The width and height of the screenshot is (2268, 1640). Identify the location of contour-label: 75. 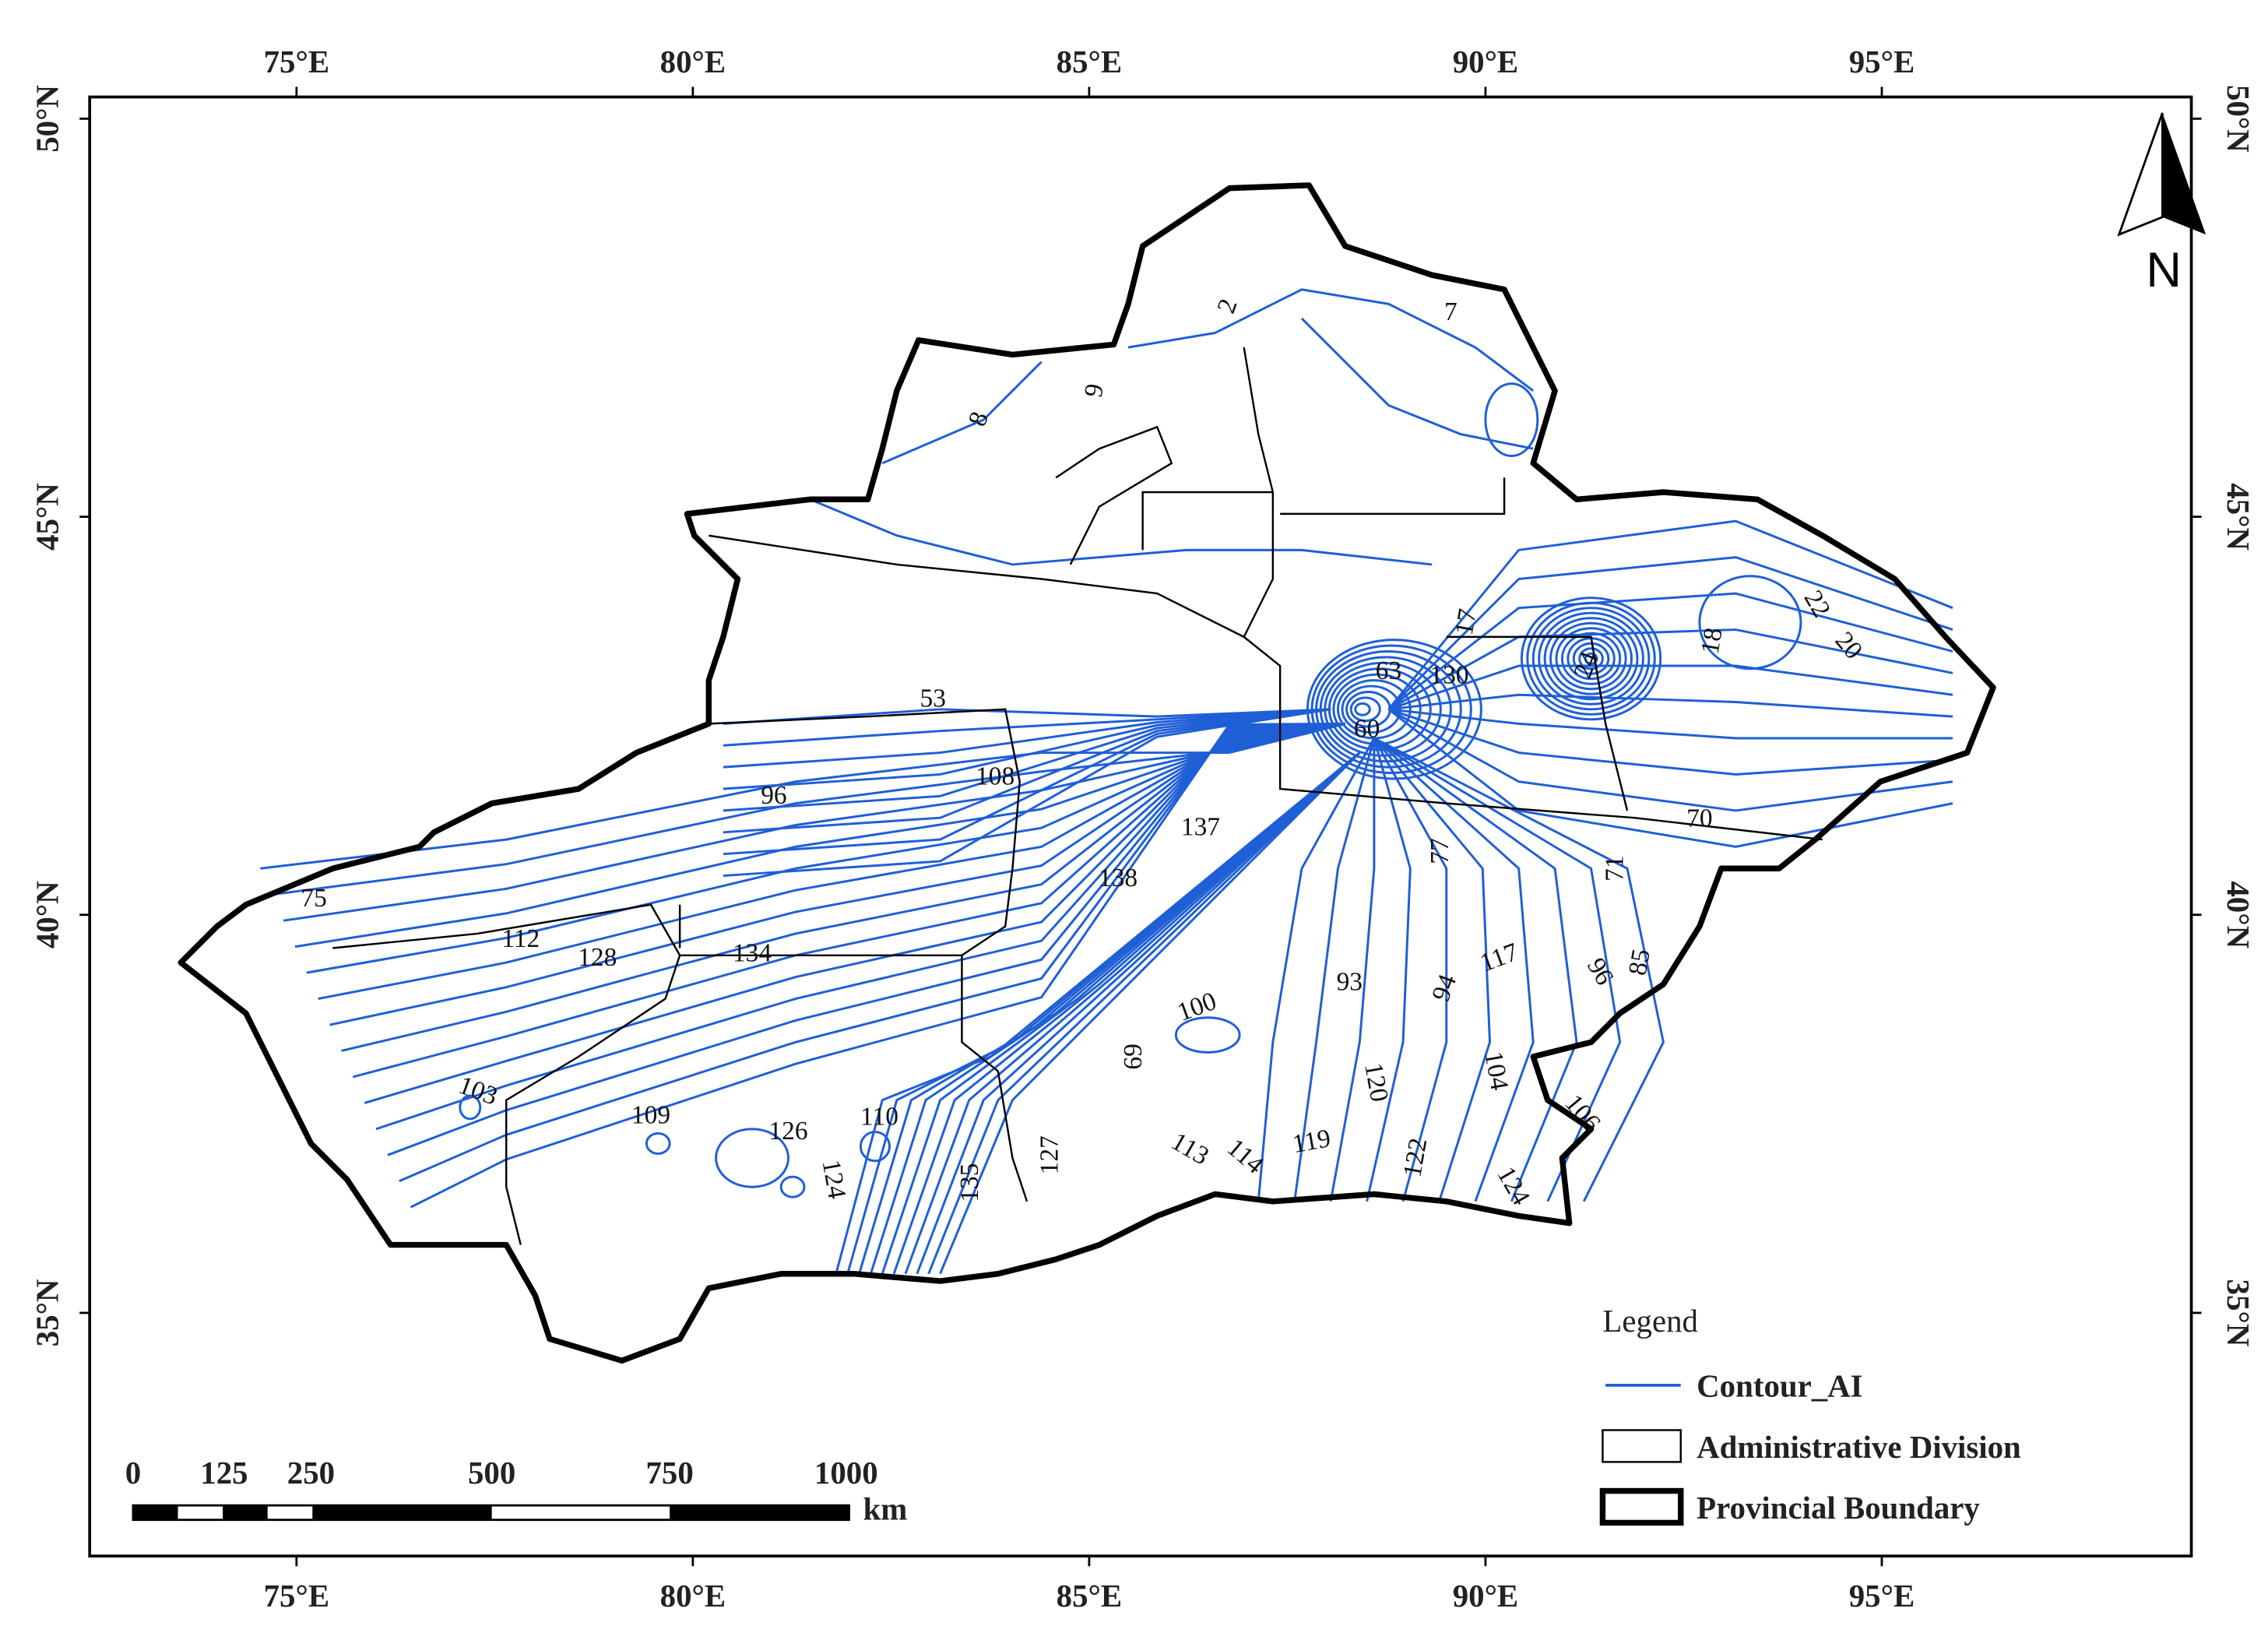
(313, 899).